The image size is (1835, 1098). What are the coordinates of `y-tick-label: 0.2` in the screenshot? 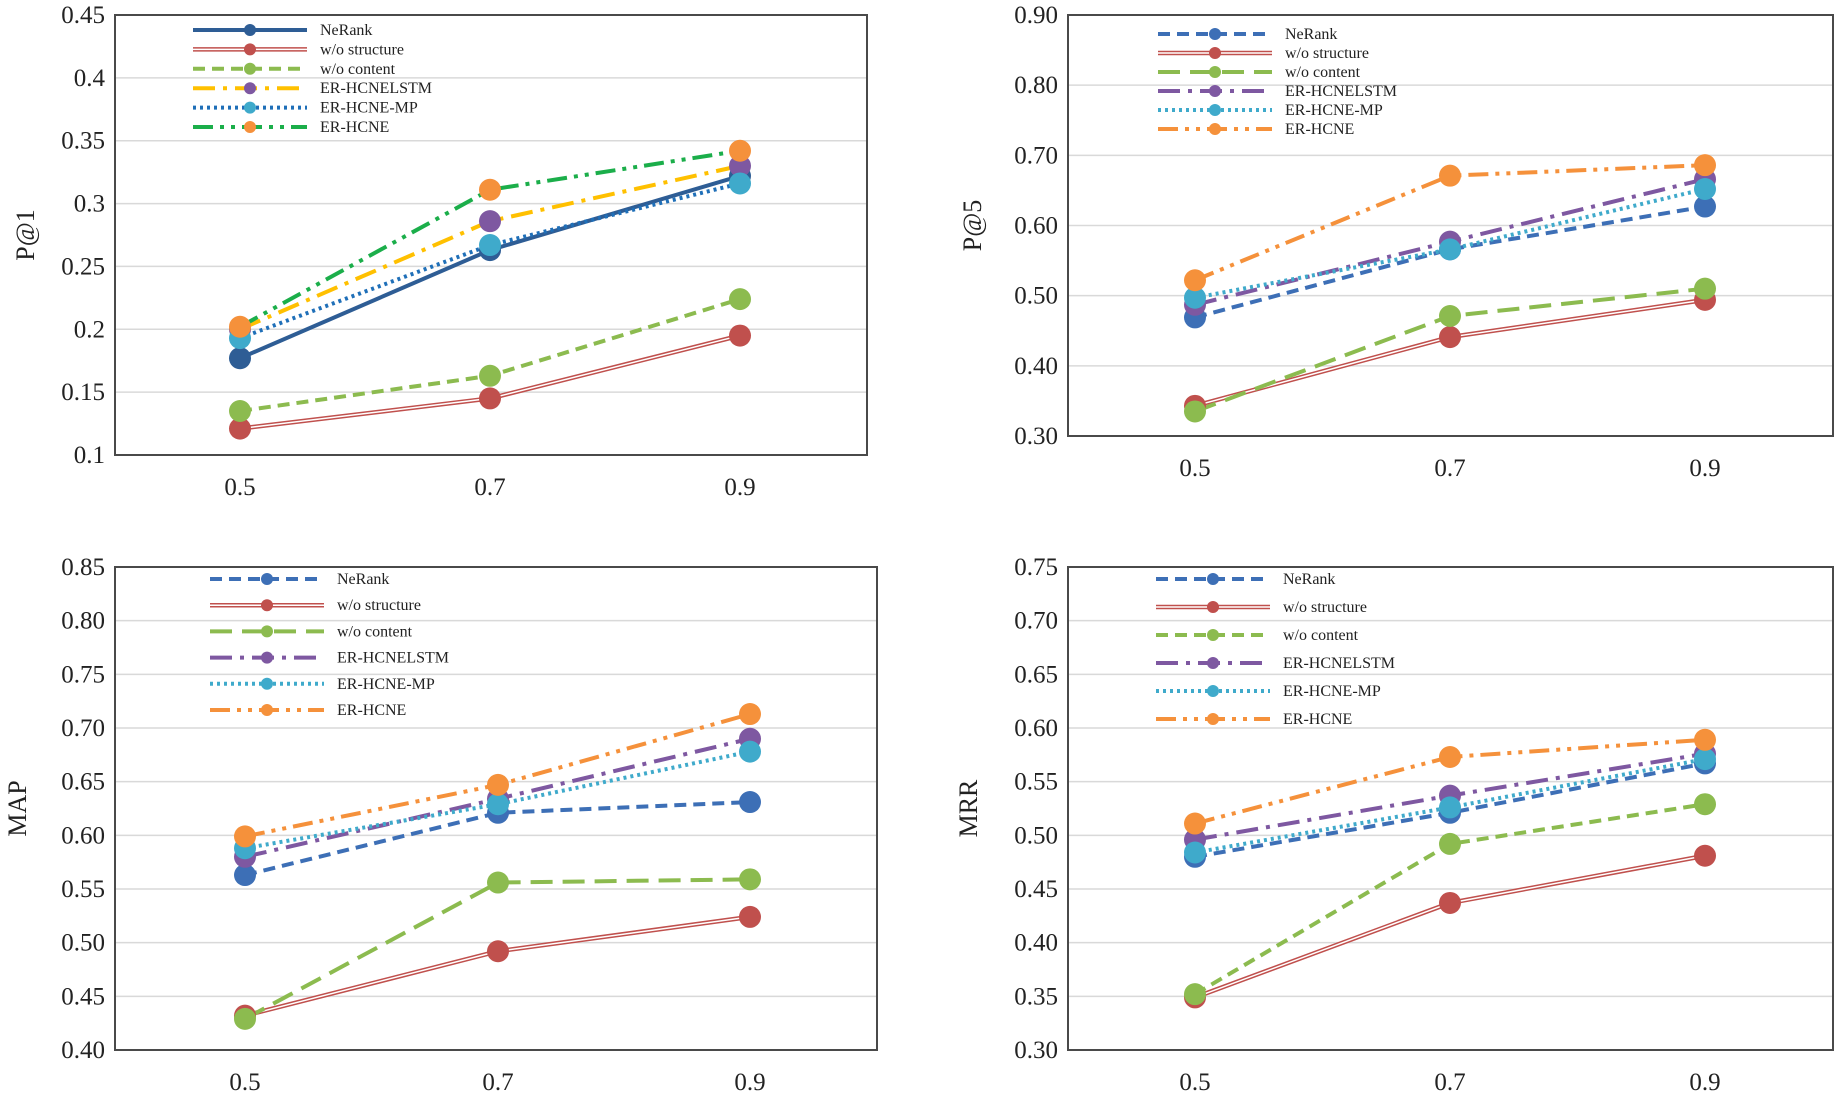 It's located at (89, 329).